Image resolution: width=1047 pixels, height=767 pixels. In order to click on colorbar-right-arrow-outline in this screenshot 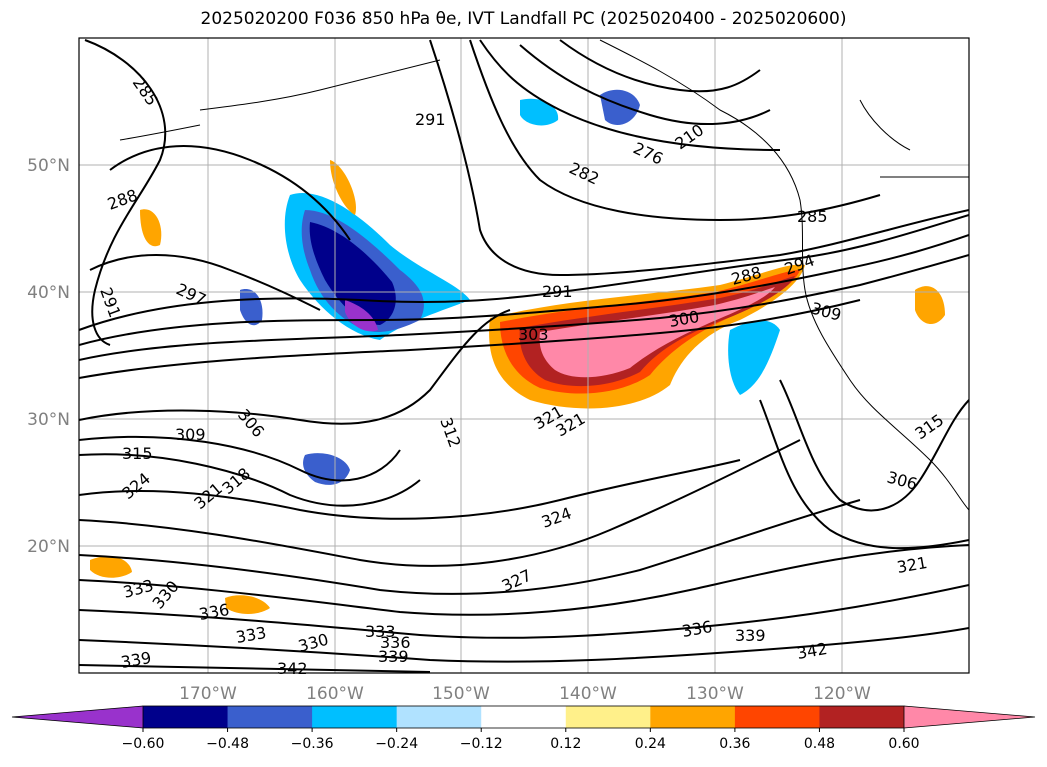, I will do `click(969, 717)`.